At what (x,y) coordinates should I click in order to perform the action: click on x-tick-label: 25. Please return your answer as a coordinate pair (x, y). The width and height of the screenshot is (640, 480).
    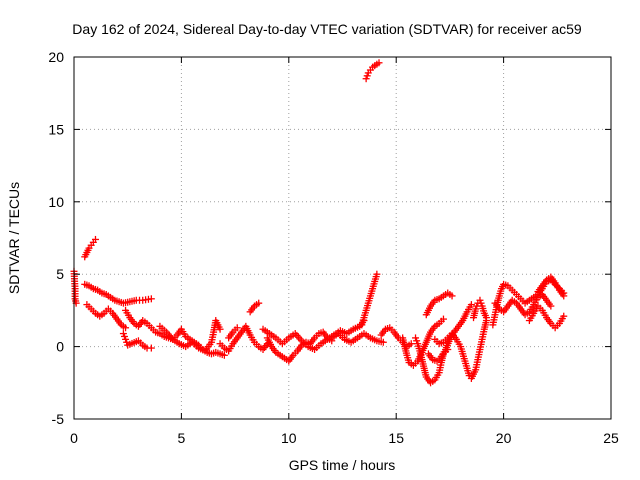
    Looking at the image, I should click on (611, 438).